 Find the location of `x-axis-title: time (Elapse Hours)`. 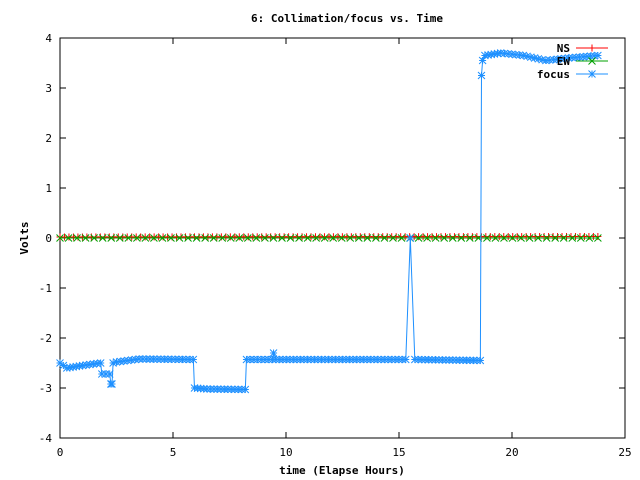

x-axis-title: time (Elapse Hours) is located at coordinates (342, 470).